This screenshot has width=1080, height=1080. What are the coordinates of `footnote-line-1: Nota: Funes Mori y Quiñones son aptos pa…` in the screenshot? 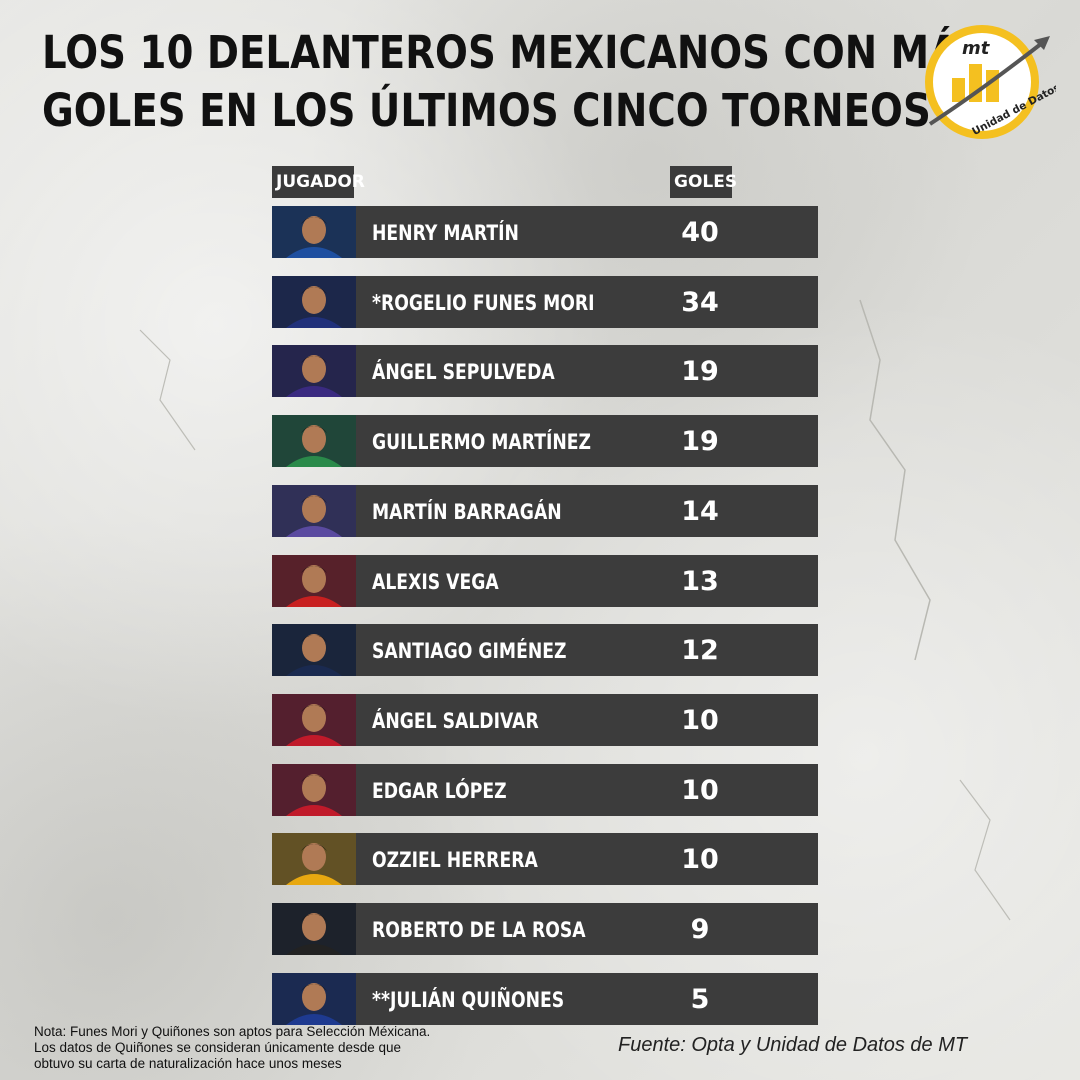 It's located at (232, 1031).